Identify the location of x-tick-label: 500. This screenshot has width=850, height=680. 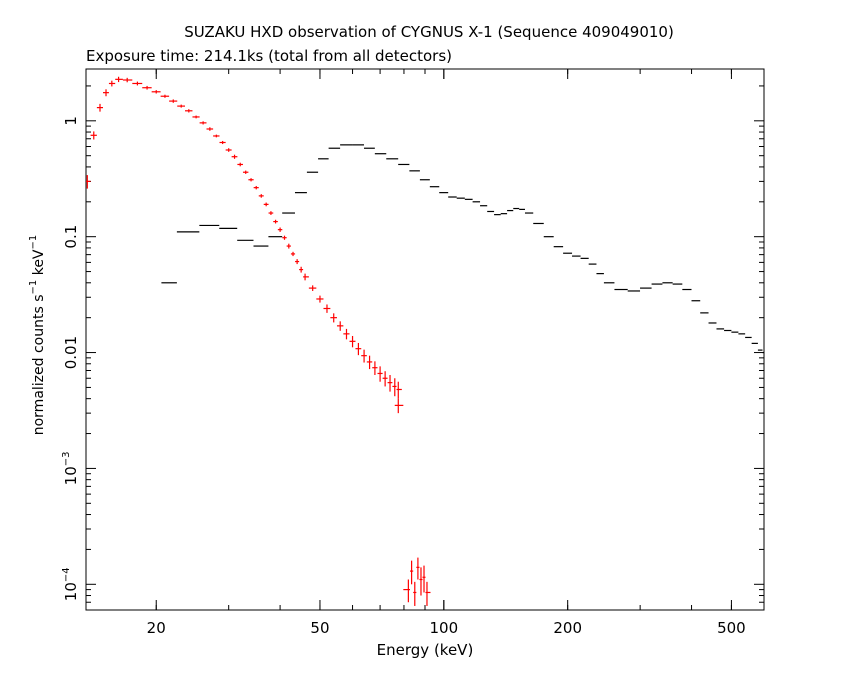
(731, 628).